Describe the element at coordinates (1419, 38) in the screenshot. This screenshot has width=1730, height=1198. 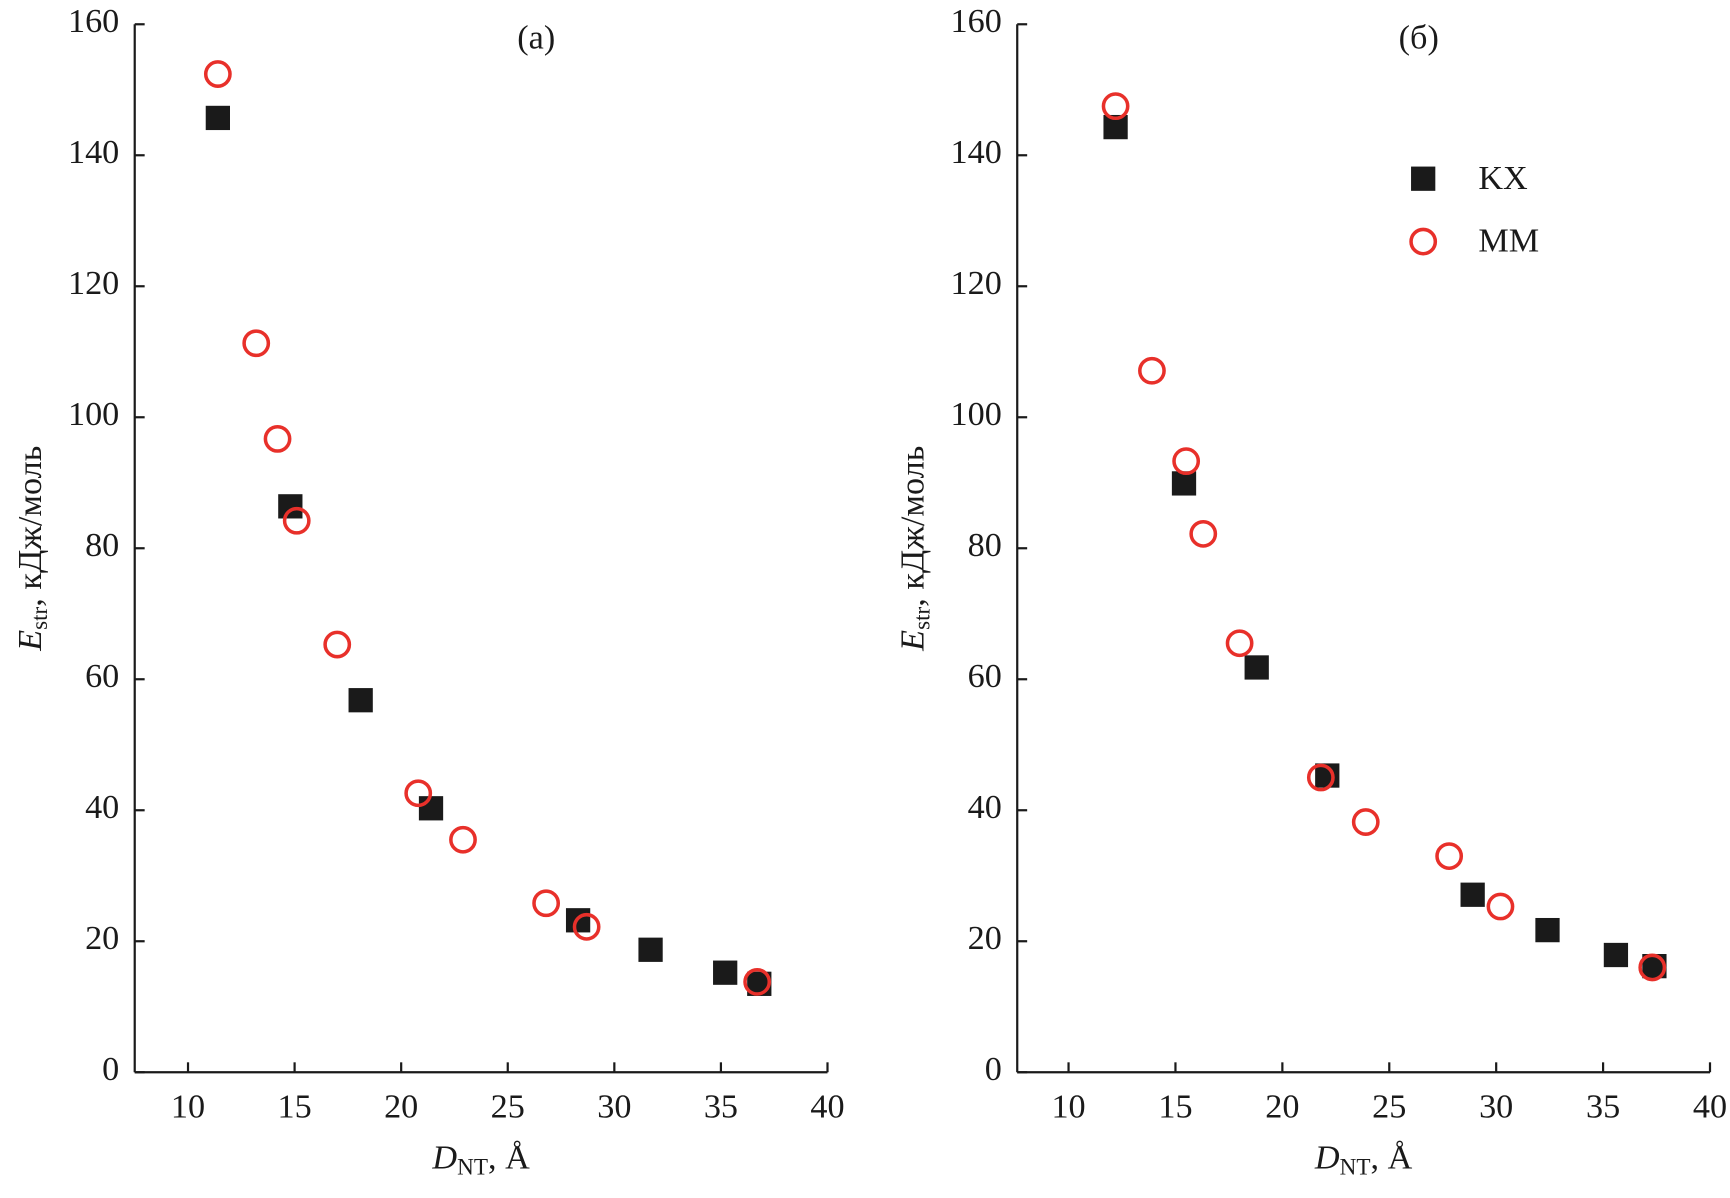
I see `chart-title: (б)` at that location.